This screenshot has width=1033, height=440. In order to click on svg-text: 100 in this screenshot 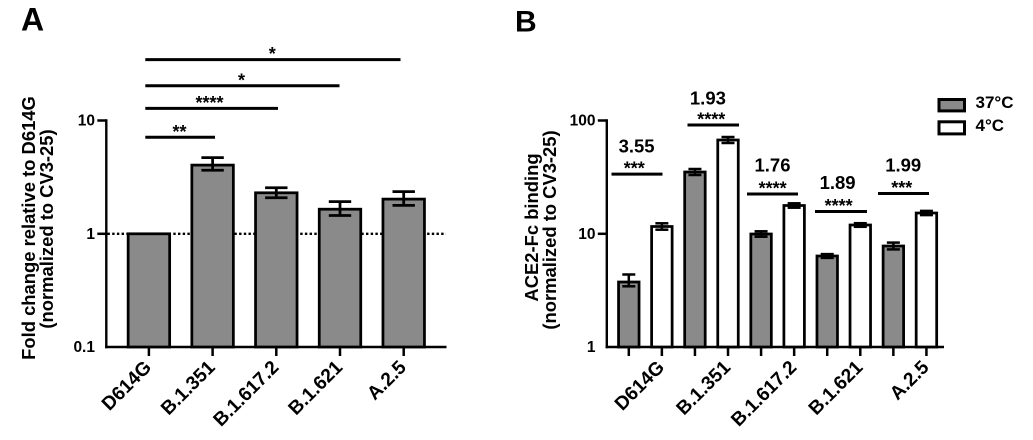, I will do `click(583, 120)`.